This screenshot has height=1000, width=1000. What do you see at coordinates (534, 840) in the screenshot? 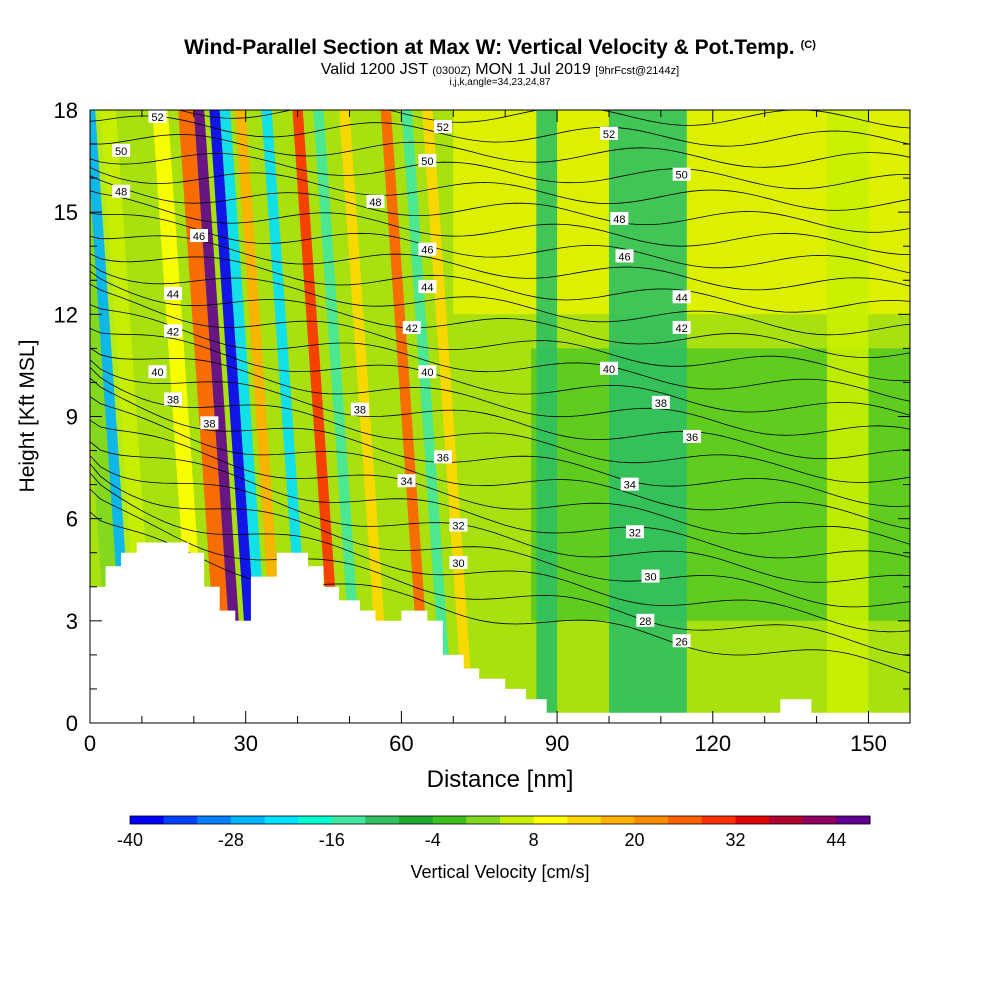
I see `colorbar-tick-label: 8` at bounding box center [534, 840].